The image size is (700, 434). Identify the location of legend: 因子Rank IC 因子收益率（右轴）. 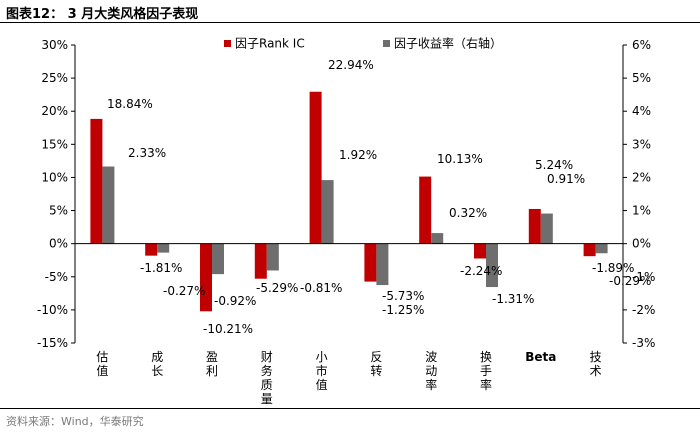
(363, 43).